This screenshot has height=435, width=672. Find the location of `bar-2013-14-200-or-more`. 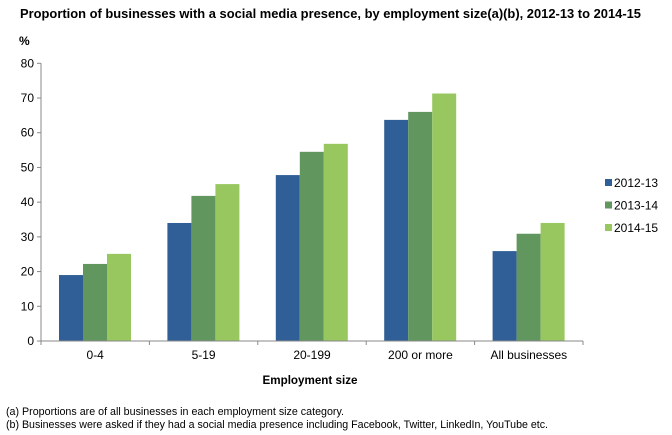

bar-2013-14-200-or-more is located at coordinates (420, 226).